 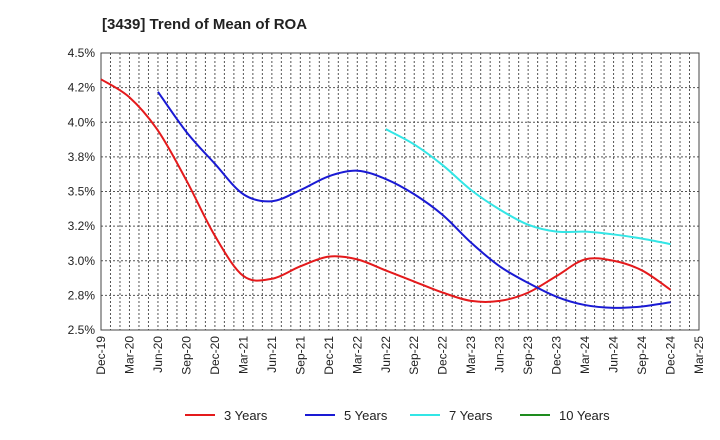 I want to click on y-tick-label: 3.8%, so click(x=82, y=157).